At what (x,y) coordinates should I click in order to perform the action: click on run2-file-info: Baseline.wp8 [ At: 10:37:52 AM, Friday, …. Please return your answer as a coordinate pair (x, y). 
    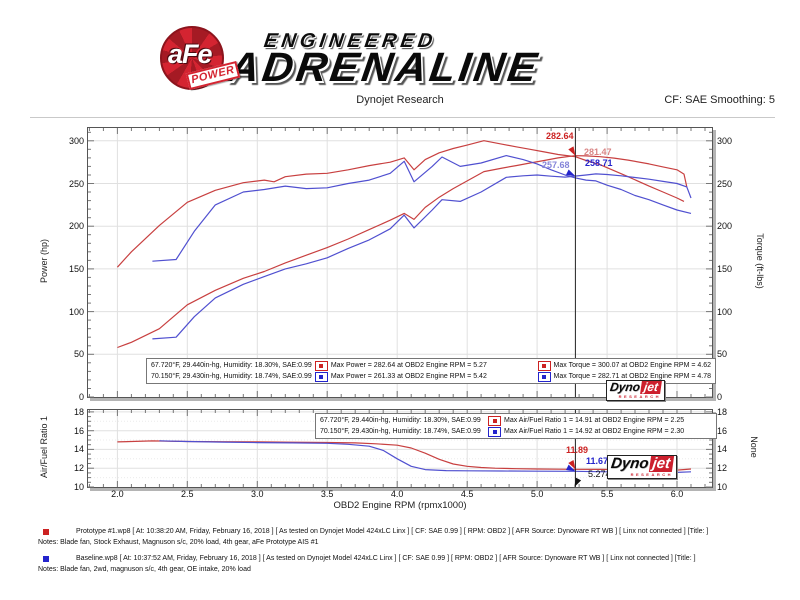
    Looking at the image, I should click on (386, 558).